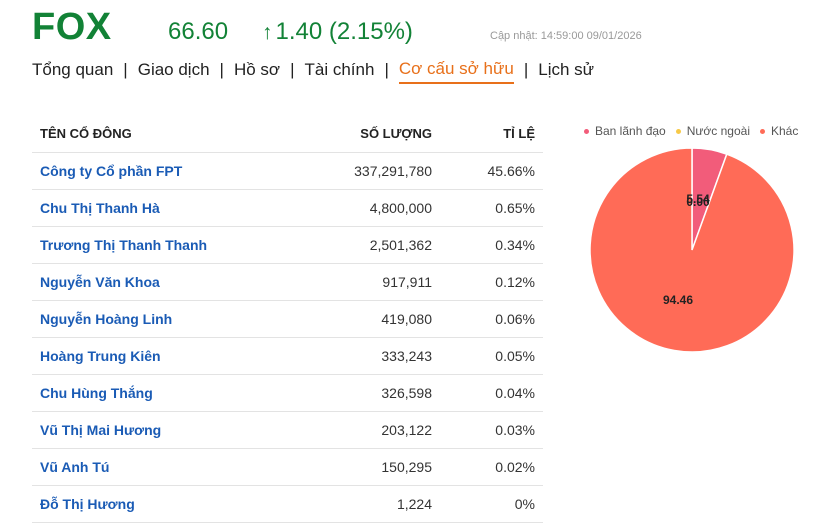 Image resolution: width=814 pixels, height=523 pixels. I want to click on share-quantity: 2,501,362, so click(400, 245).